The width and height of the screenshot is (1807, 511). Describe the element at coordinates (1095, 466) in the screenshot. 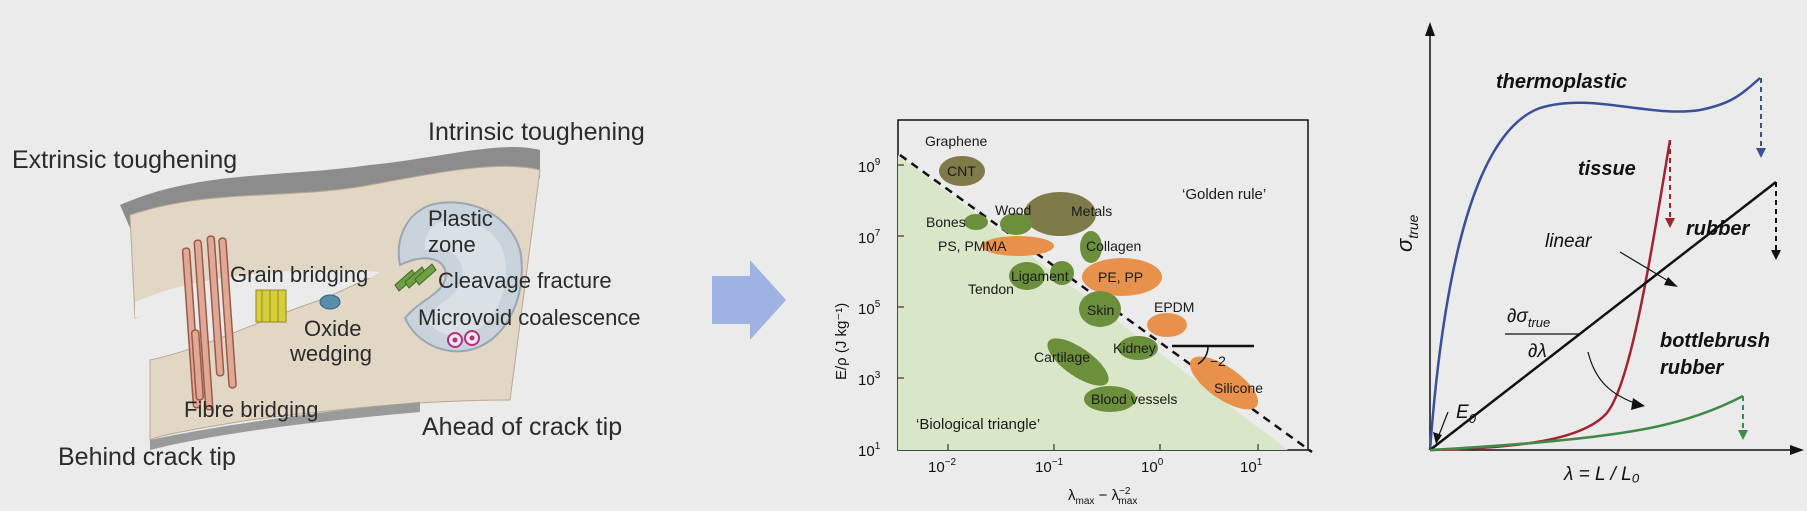

I see `x-tick-labels: 10⁻² 10⁻¹ 10⁰ 10¹` at that location.